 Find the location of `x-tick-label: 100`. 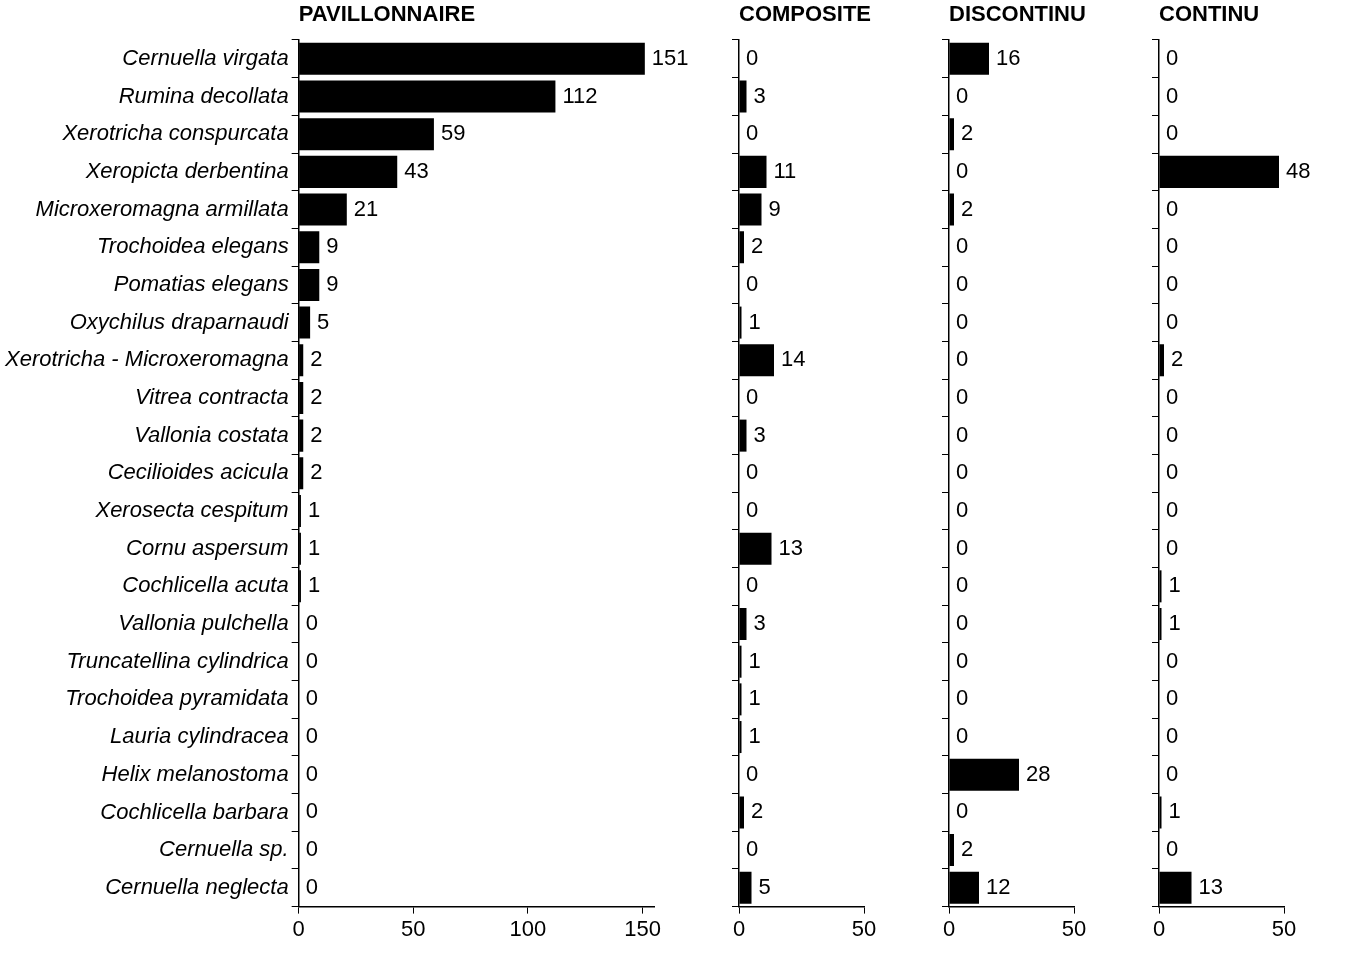

x-tick-label: 100 is located at coordinates (528, 928).